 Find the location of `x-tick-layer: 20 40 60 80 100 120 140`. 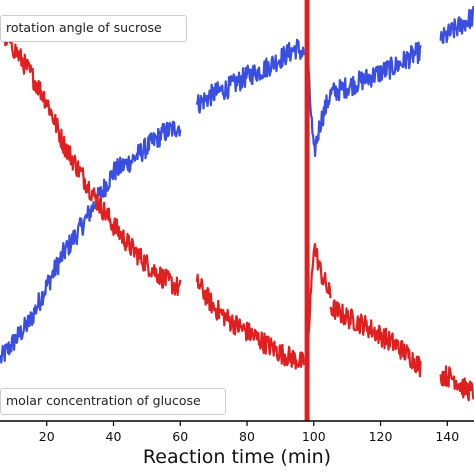

x-tick-layer: 20 40 60 80 100 120 140 is located at coordinates (249, 432).